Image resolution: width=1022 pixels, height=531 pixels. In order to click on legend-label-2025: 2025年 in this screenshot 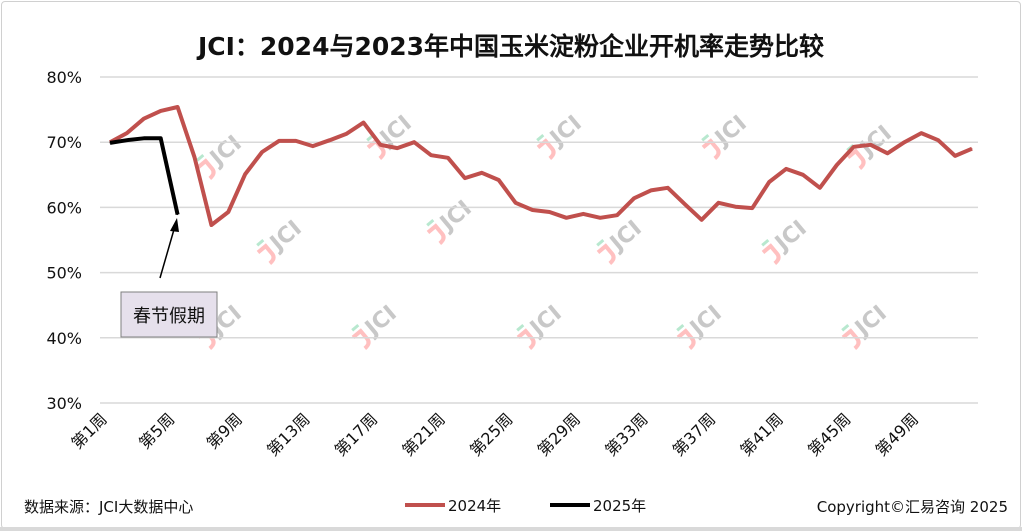, I will do `click(619, 506)`.